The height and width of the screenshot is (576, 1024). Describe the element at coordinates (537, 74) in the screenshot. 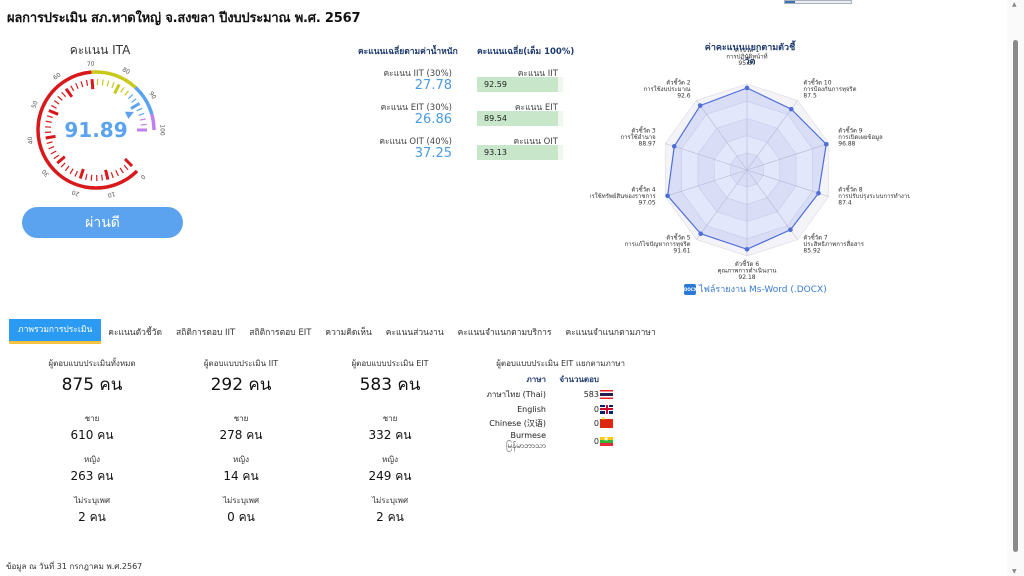

I see `full-score-label: คะแนน IIT` at that location.